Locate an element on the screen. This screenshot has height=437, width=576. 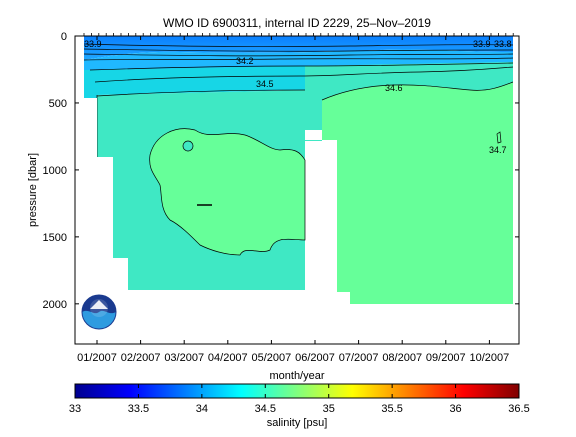
x-axis-label: month/year is located at coordinates (296, 376).